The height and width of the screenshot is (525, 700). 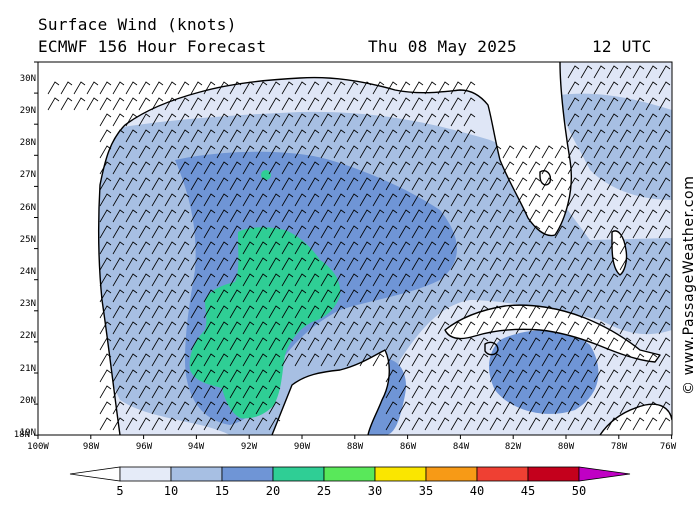 I want to click on lat-label: 19N, so click(x=28, y=433).